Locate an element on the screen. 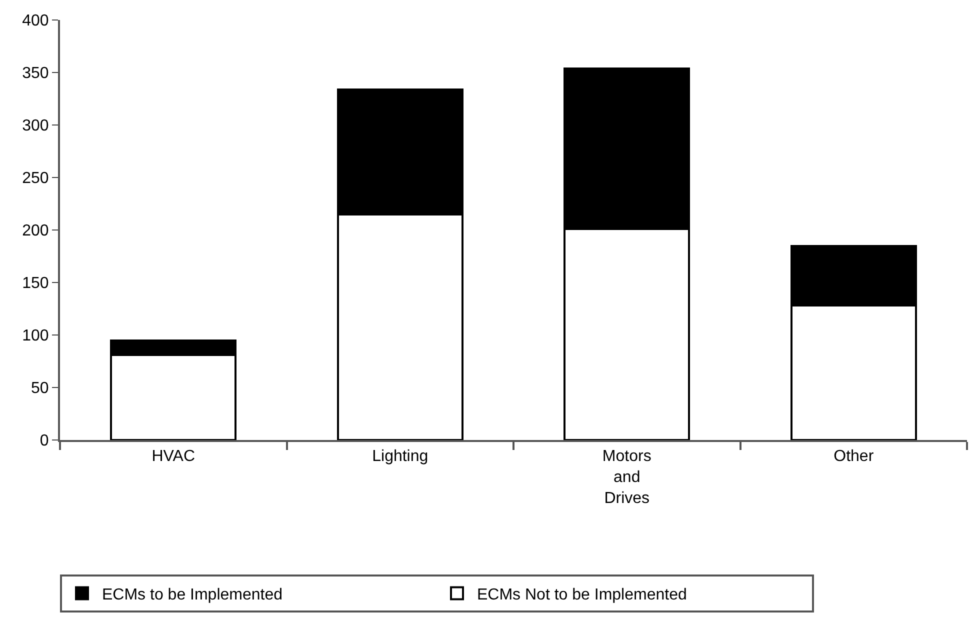  y-tick-label: 100 is located at coordinates (35, 336).